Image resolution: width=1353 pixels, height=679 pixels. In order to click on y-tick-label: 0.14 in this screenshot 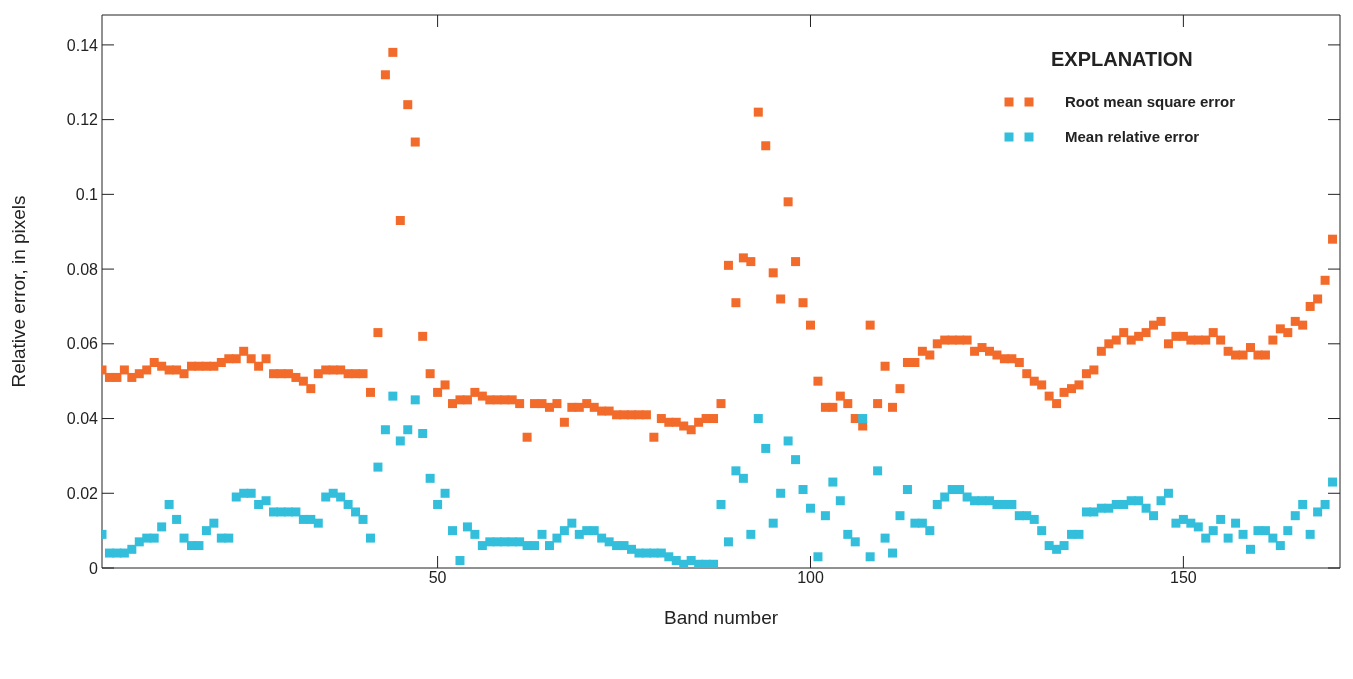, I will do `click(82, 45)`.